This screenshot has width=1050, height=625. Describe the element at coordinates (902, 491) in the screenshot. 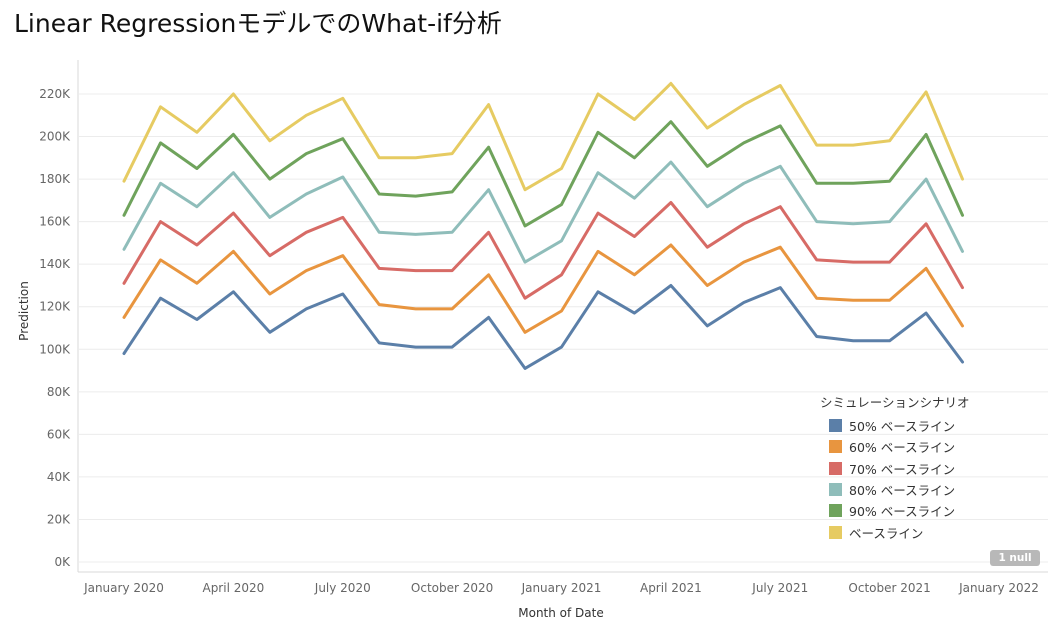

I see `legend-label: 80% ベースライン` at that location.